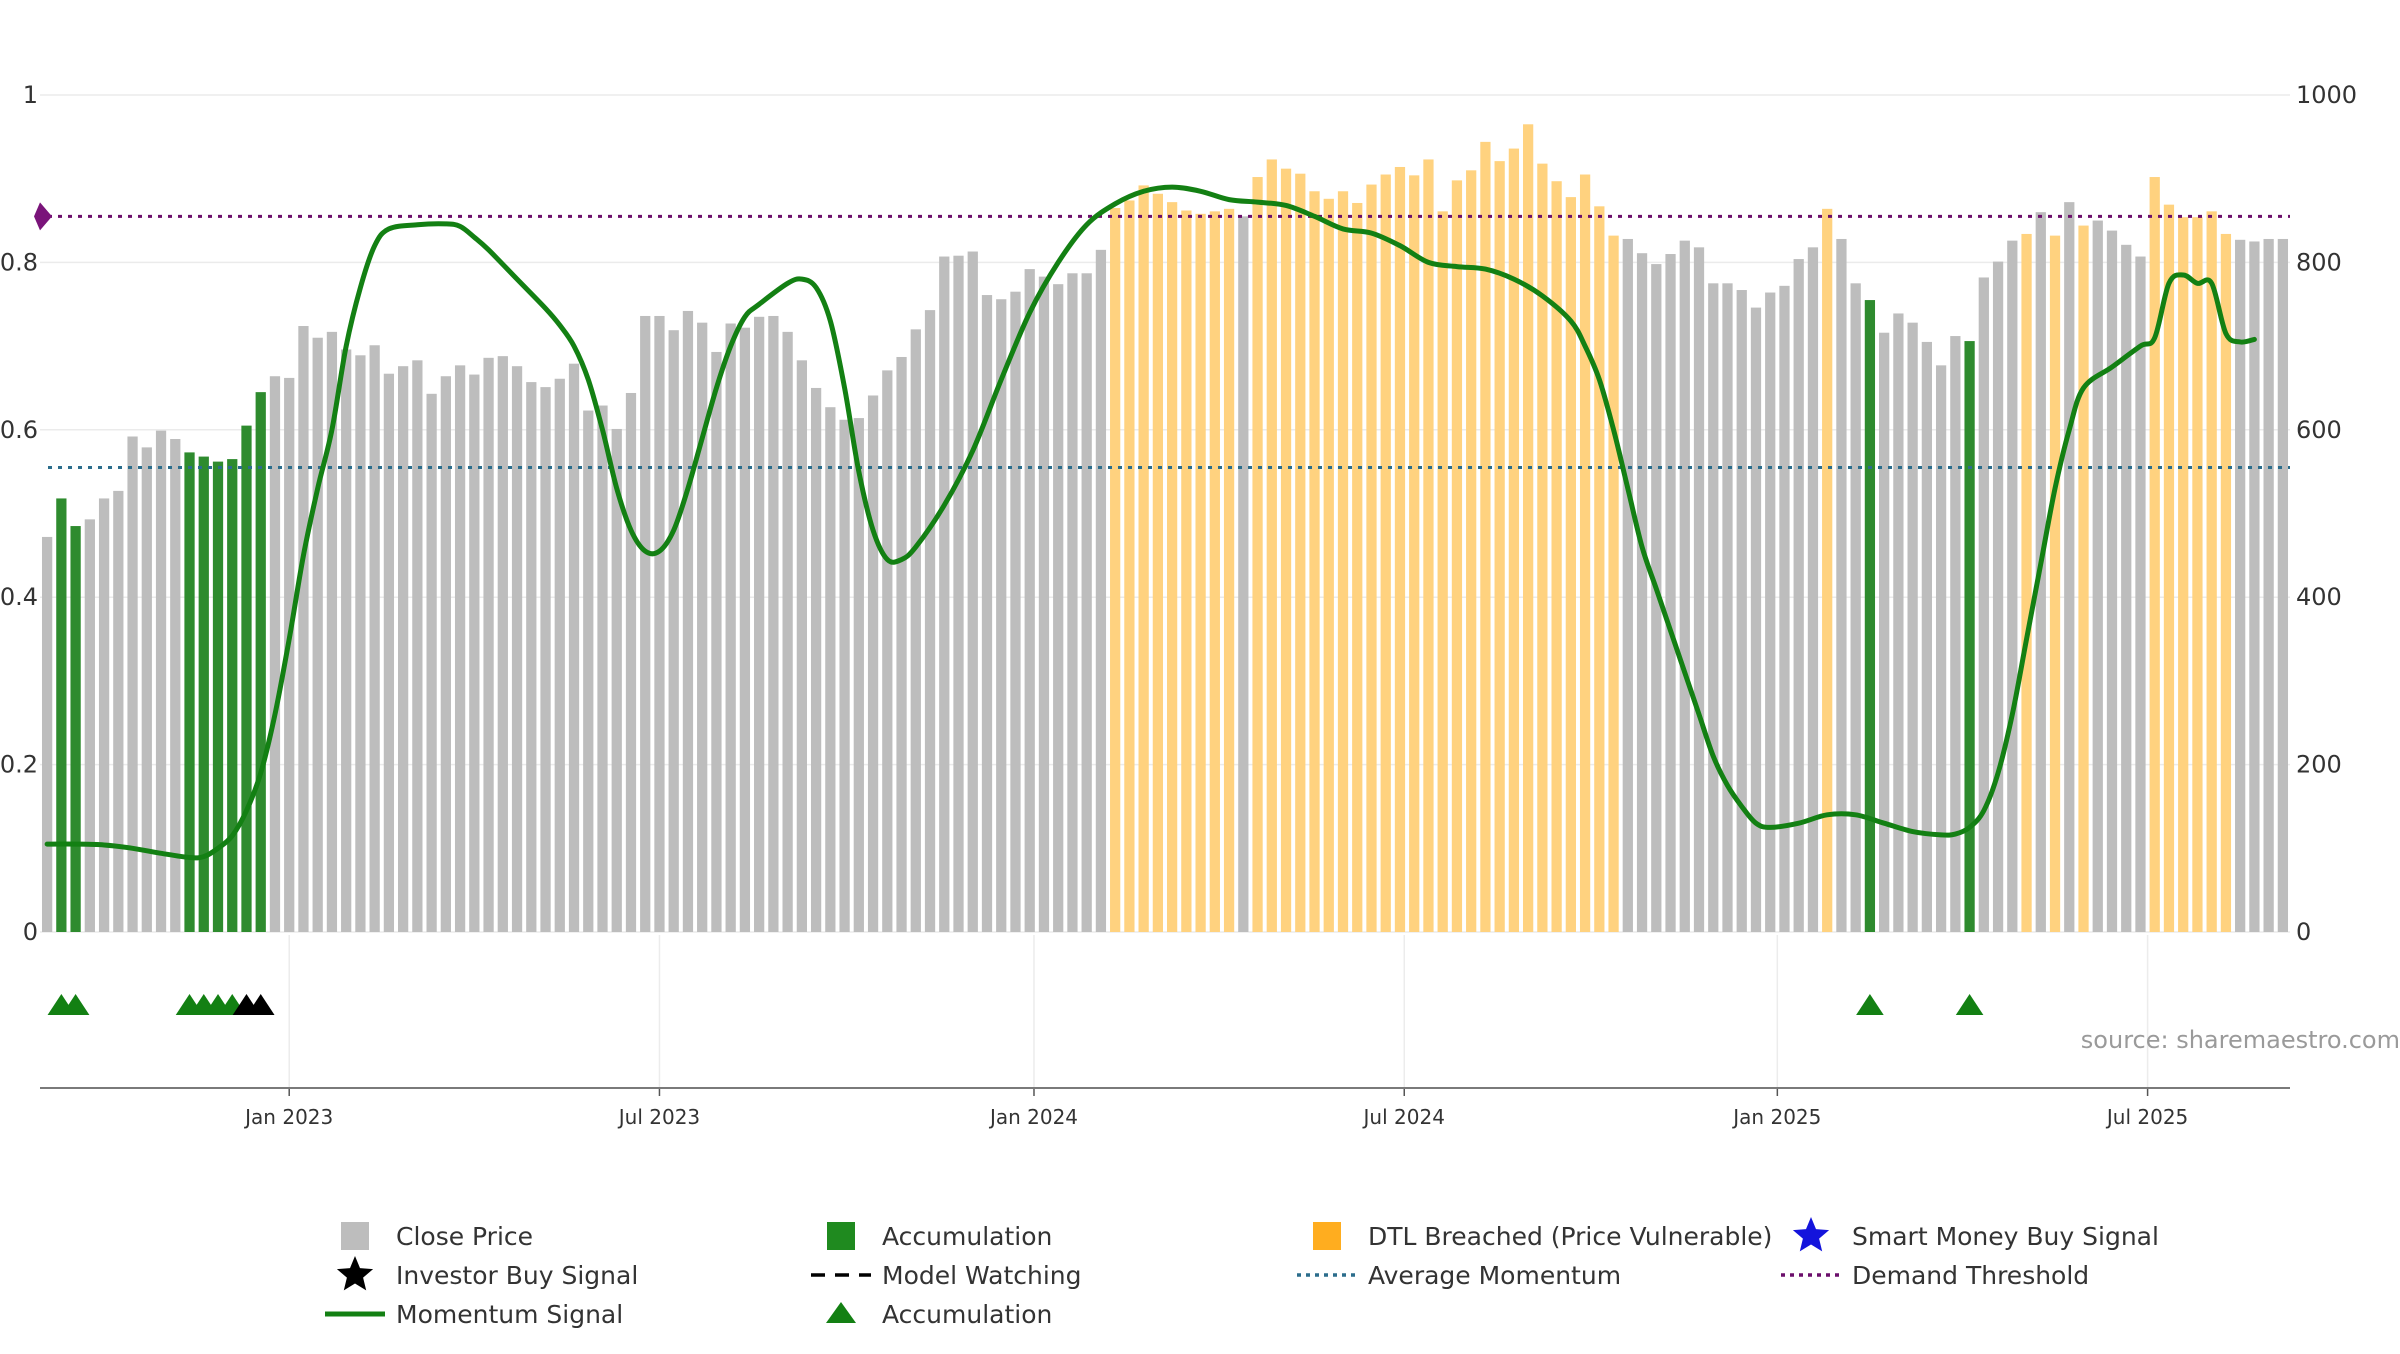  Describe the element at coordinates (1776, 1117) in the screenshot. I see `x-tick-label: Jan 2025` at that location.